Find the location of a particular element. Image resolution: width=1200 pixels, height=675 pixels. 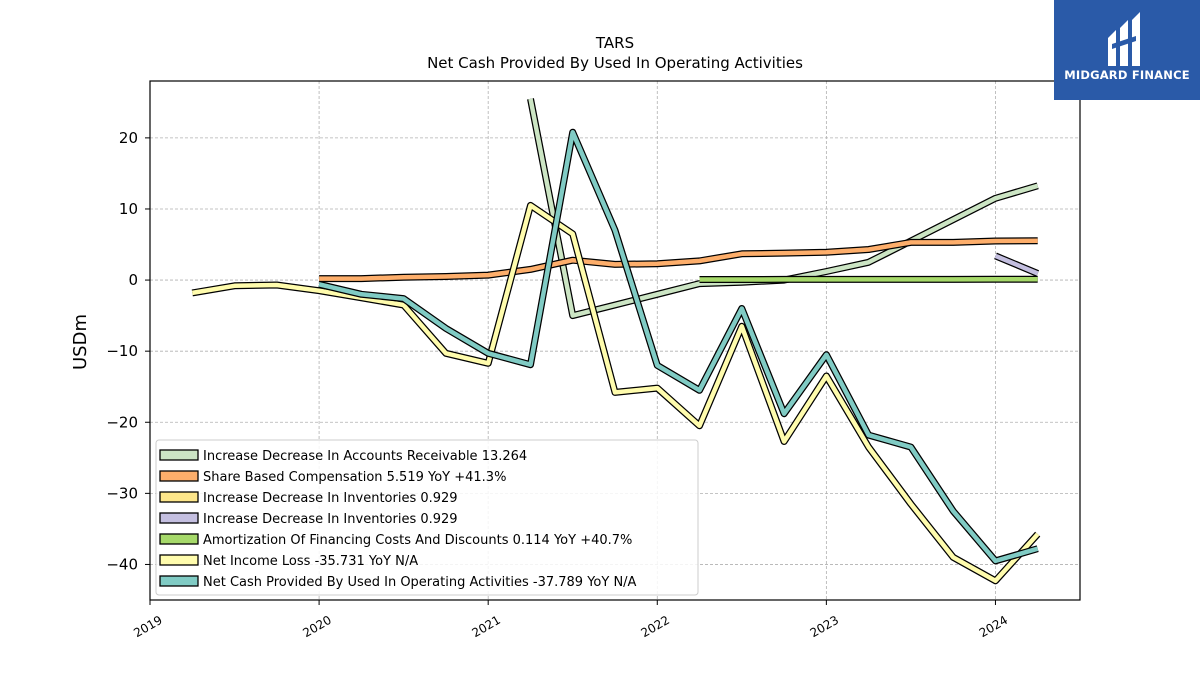

brand-logo: MIDGARD FINANCE is located at coordinates (1127, 50).